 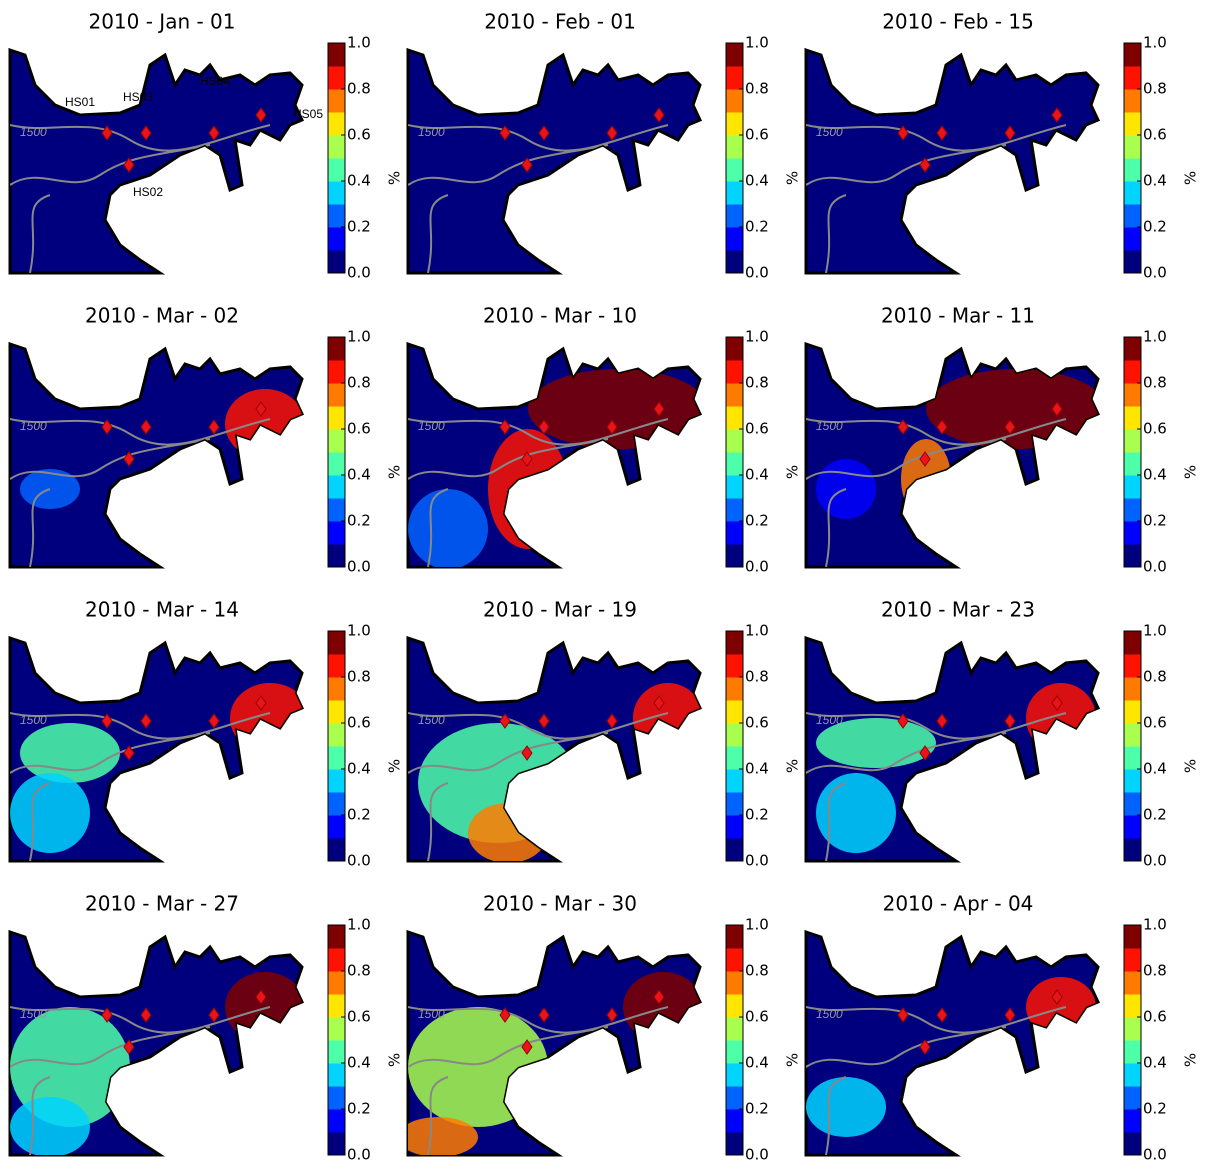 I want to click on colorbar-tick-label: 0.6, so click(x=757, y=723).